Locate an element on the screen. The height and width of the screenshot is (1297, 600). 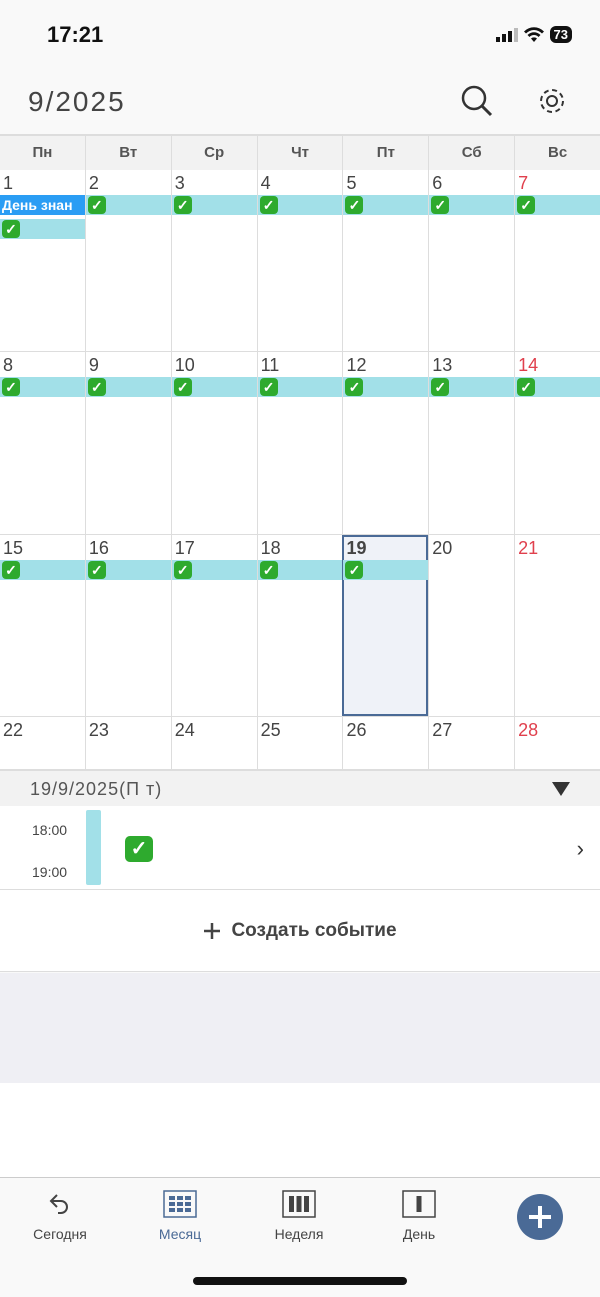
search-icon is located at coordinates (477, 101).